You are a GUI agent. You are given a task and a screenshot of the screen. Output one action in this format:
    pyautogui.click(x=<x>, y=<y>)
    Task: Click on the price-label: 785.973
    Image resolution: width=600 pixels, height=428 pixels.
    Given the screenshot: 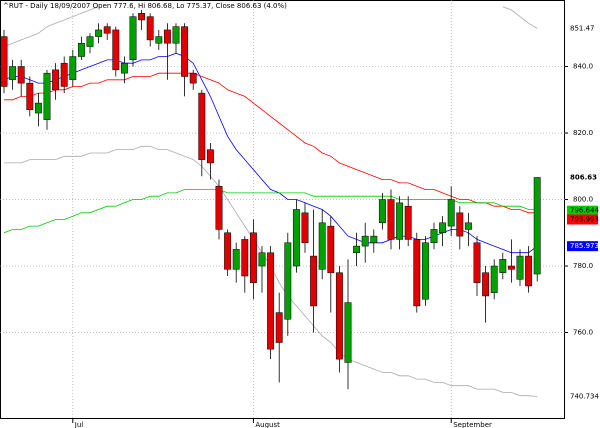 What is the action you would take?
    pyautogui.click(x=584, y=246)
    